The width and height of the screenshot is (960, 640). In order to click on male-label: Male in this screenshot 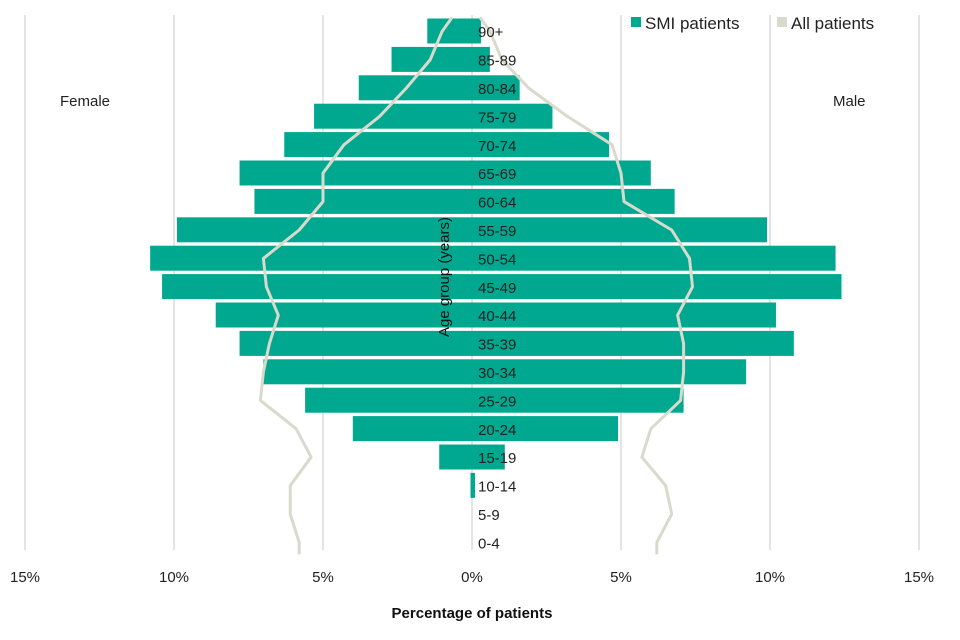, I will do `click(849, 101)`.